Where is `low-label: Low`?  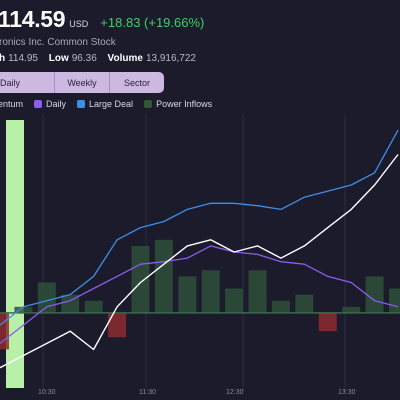
low-label: Low is located at coordinates (58, 58).